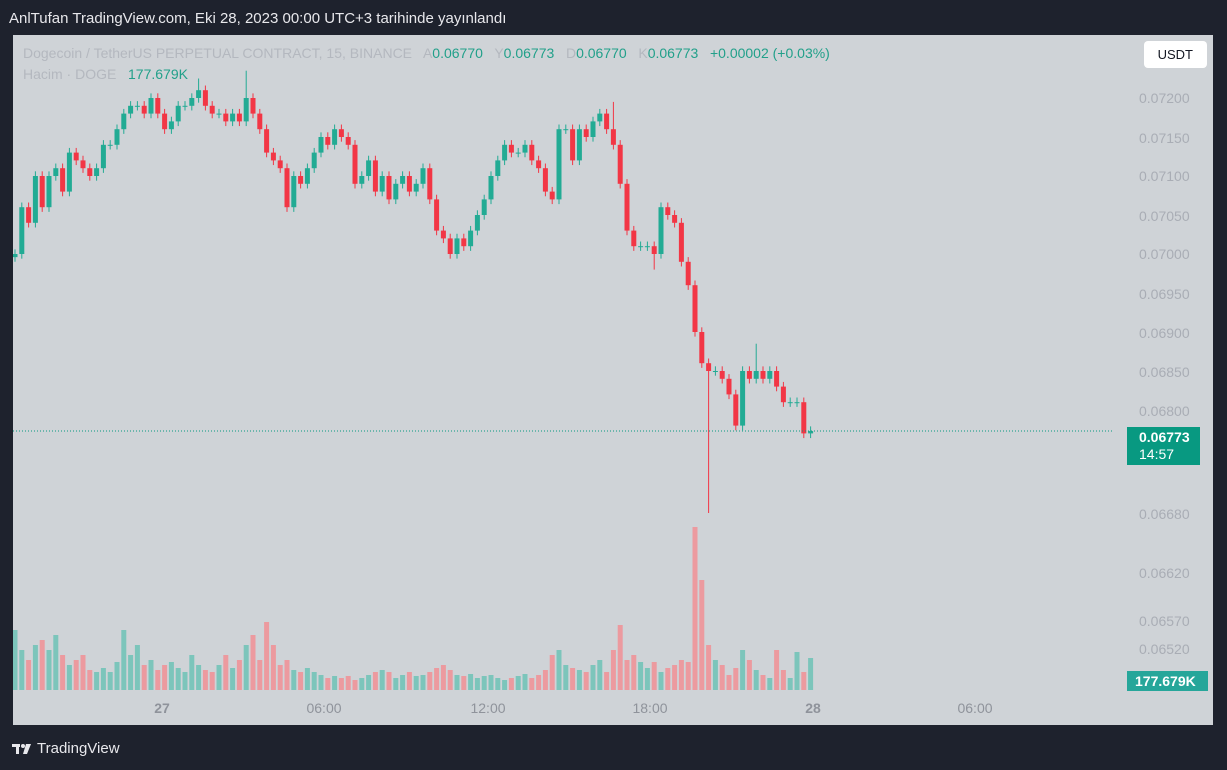 This screenshot has width=1227, height=770. I want to click on price-axis-label: 0.06520, so click(1164, 649).